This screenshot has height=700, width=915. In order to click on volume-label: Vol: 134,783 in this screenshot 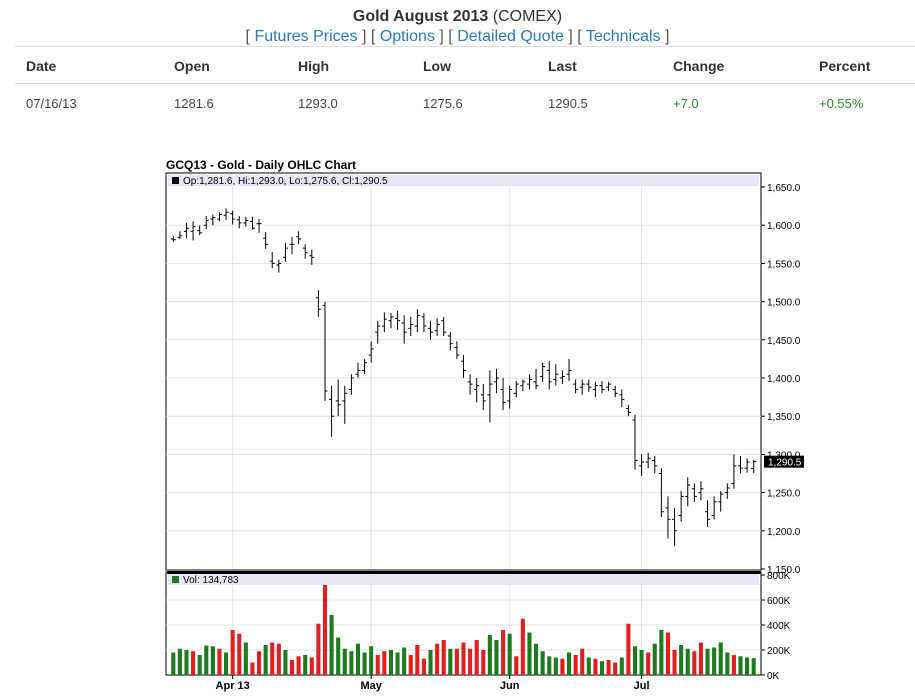, I will do `click(211, 580)`.